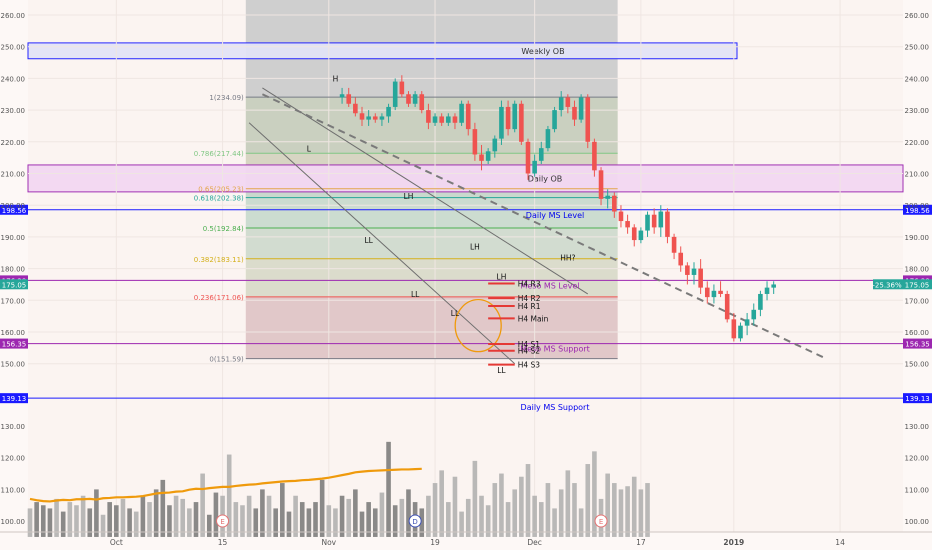  Describe the element at coordinates (116, 542) in the screenshot. I see `x-tick-label: Oct` at that location.